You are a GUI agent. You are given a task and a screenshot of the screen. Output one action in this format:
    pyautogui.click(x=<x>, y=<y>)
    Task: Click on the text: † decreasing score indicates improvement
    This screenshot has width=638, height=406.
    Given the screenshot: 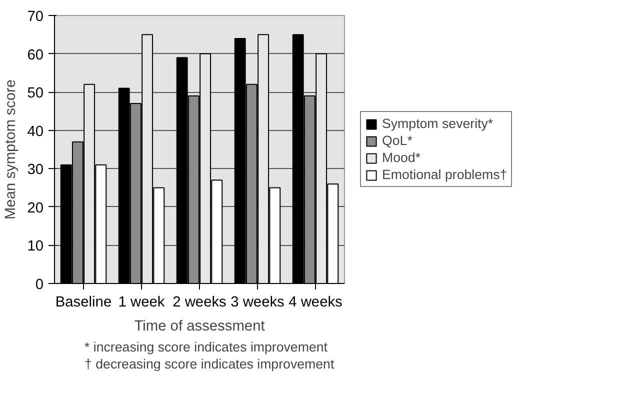 What is the action you would take?
    pyautogui.click(x=209, y=364)
    